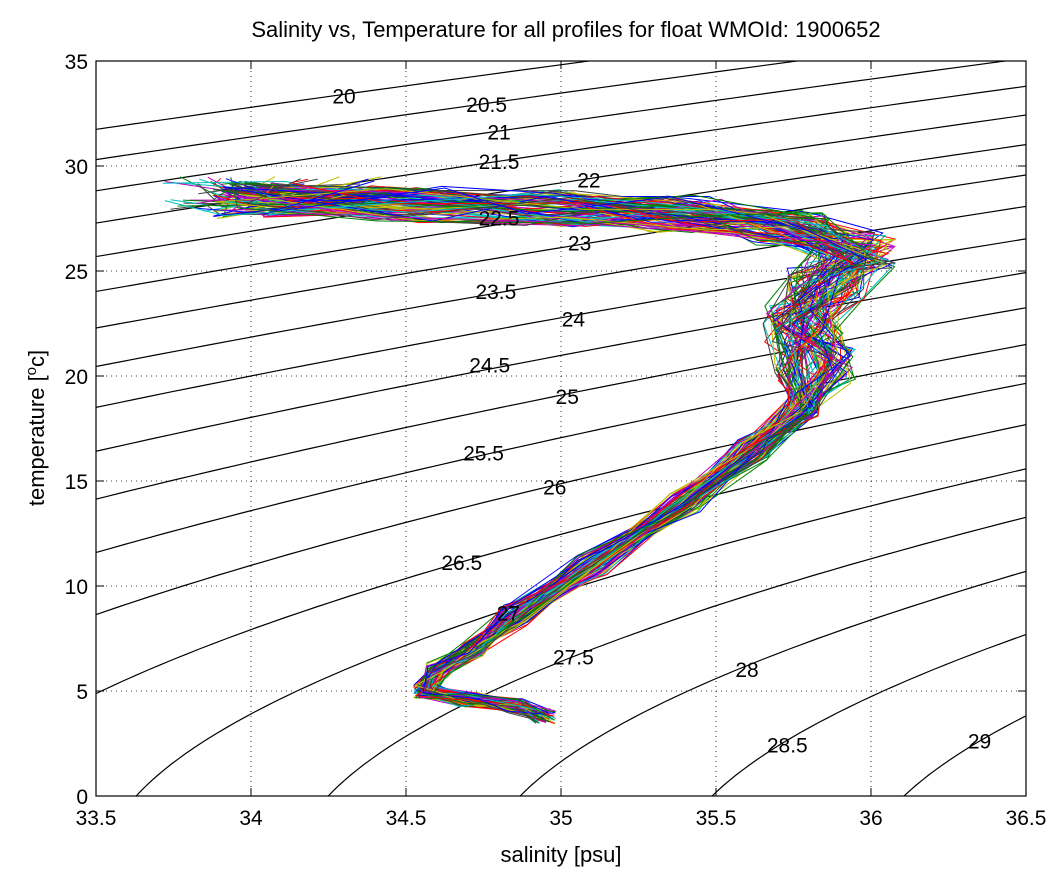 This screenshot has width=1060, height=871. I want to click on density-contour-label: 29, so click(979, 741).